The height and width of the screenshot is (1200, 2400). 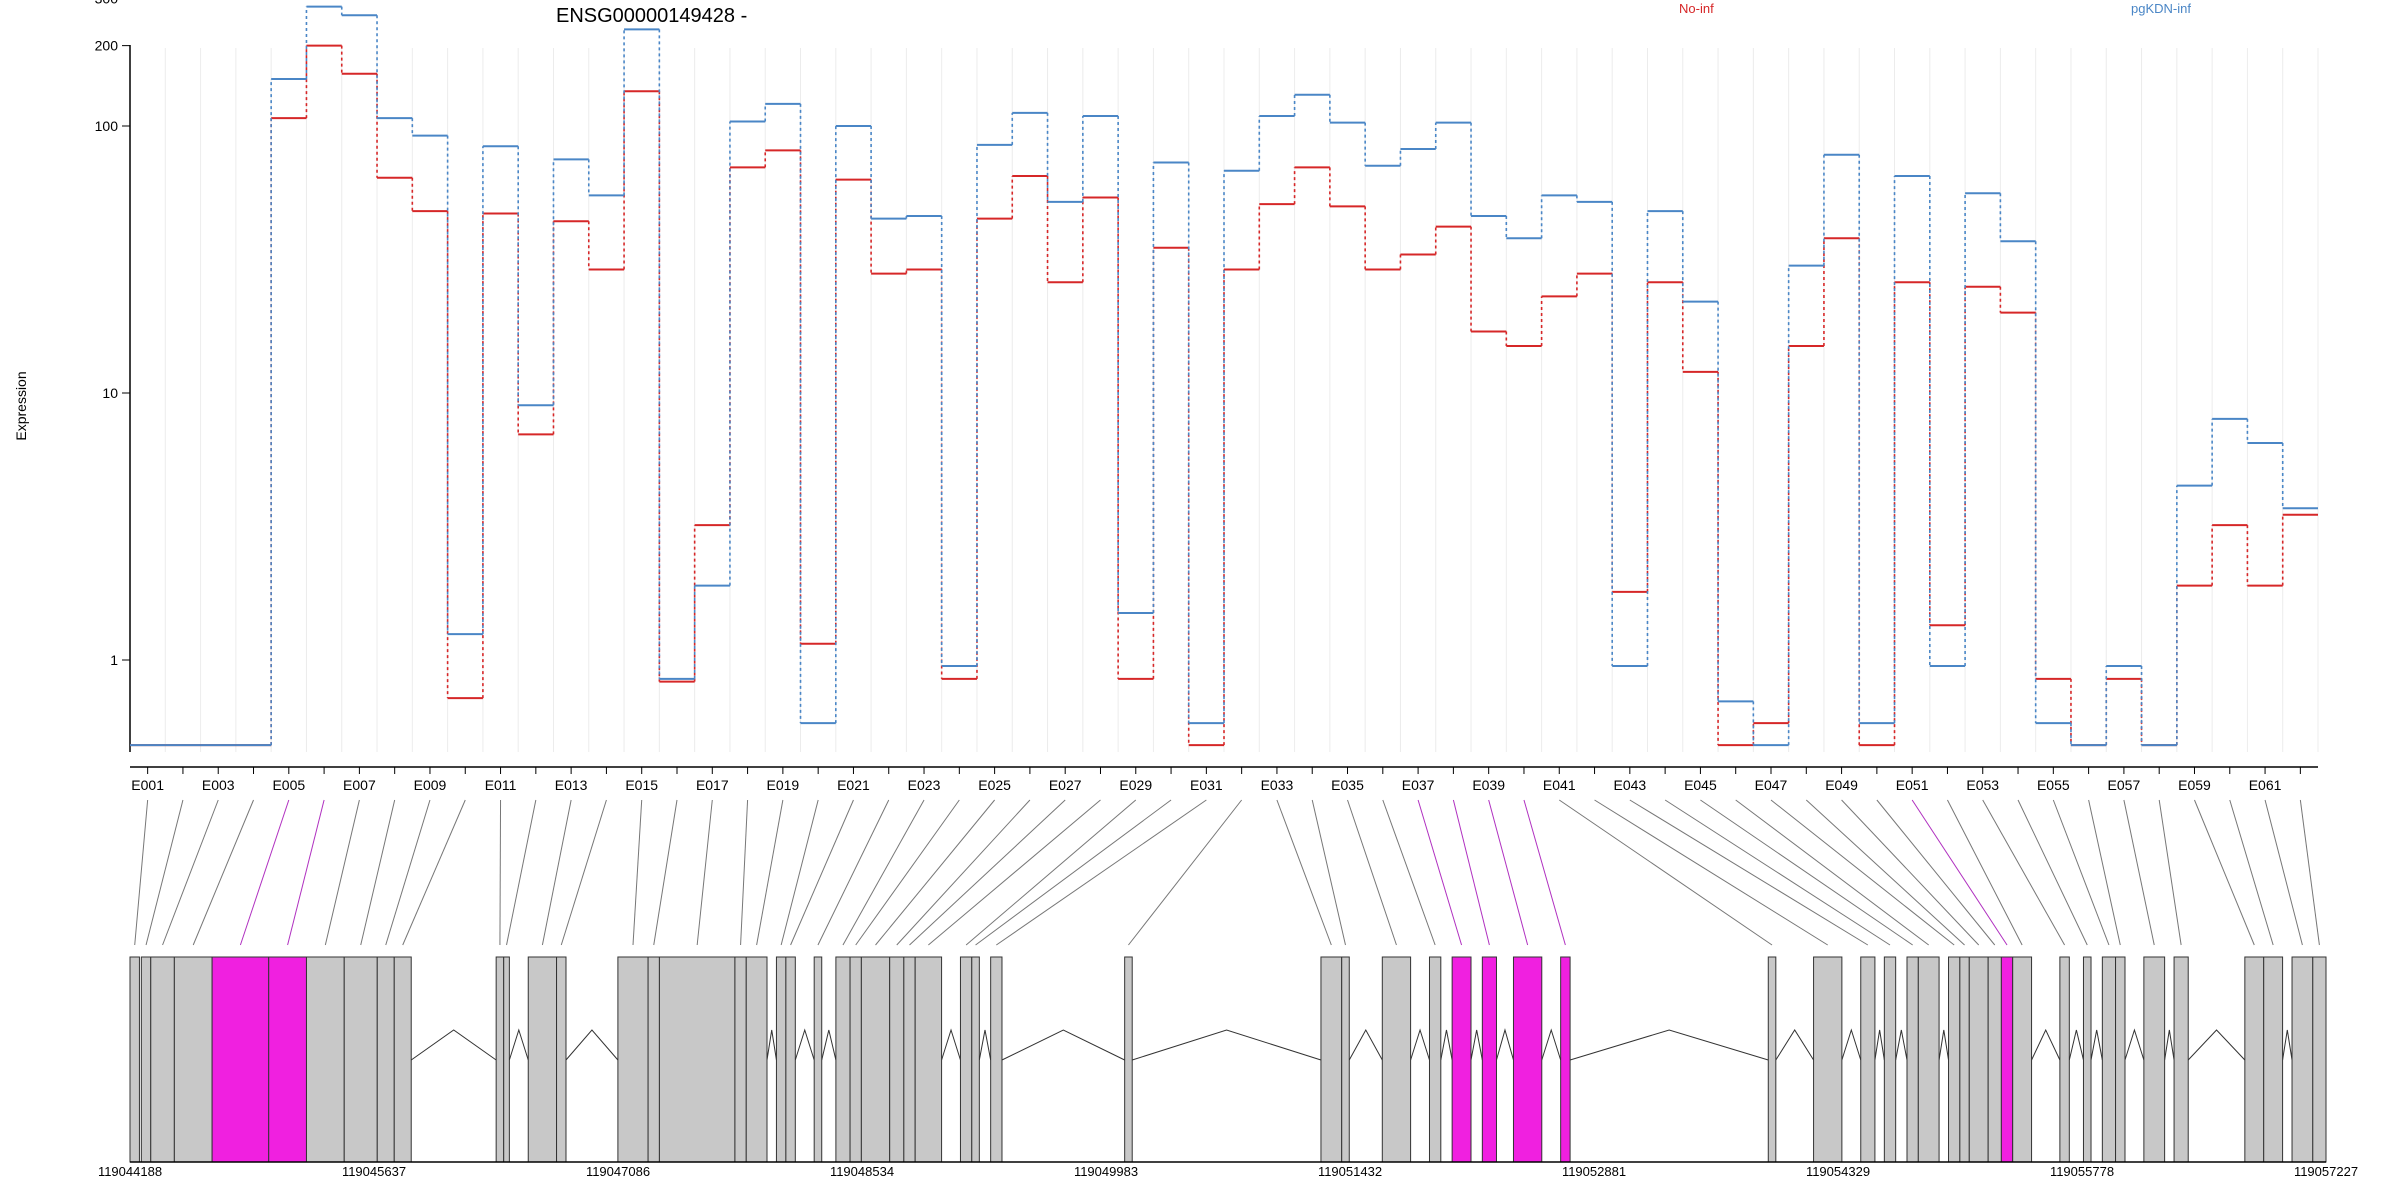 What do you see at coordinates (240, 1059) in the screenshot?
I see `exon-E005` at bounding box center [240, 1059].